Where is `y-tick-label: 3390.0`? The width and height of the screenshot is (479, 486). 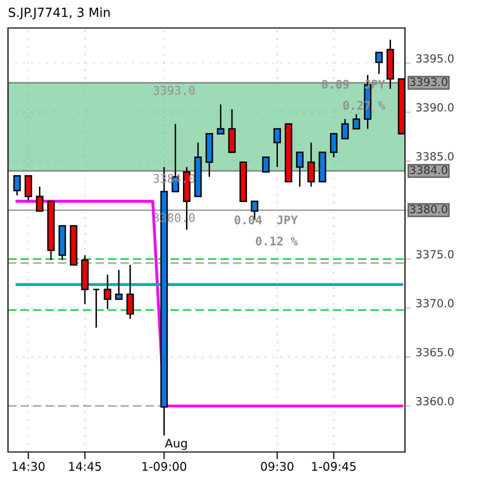 y-tick-label: 3390.0 is located at coordinates (435, 107).